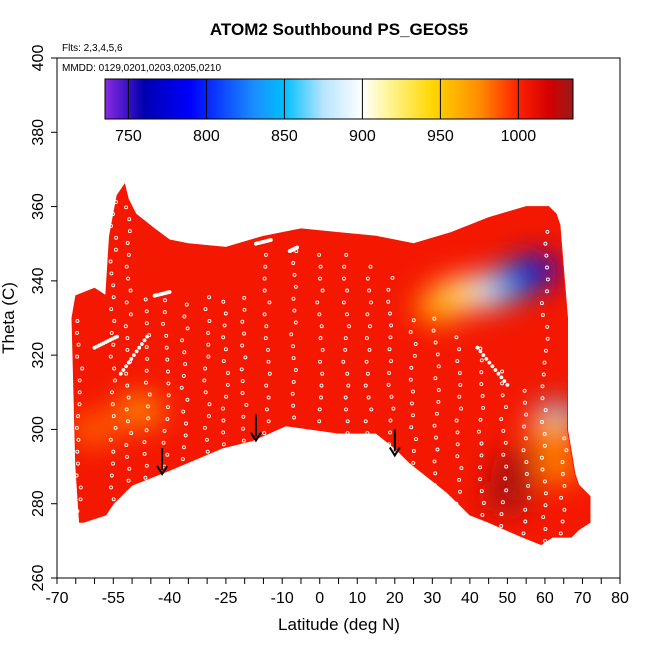  What do you see at coordinates (362, 136) in the screenshot?
I see `colorbar-tick-label: 900` at bounding box center [362, 136].